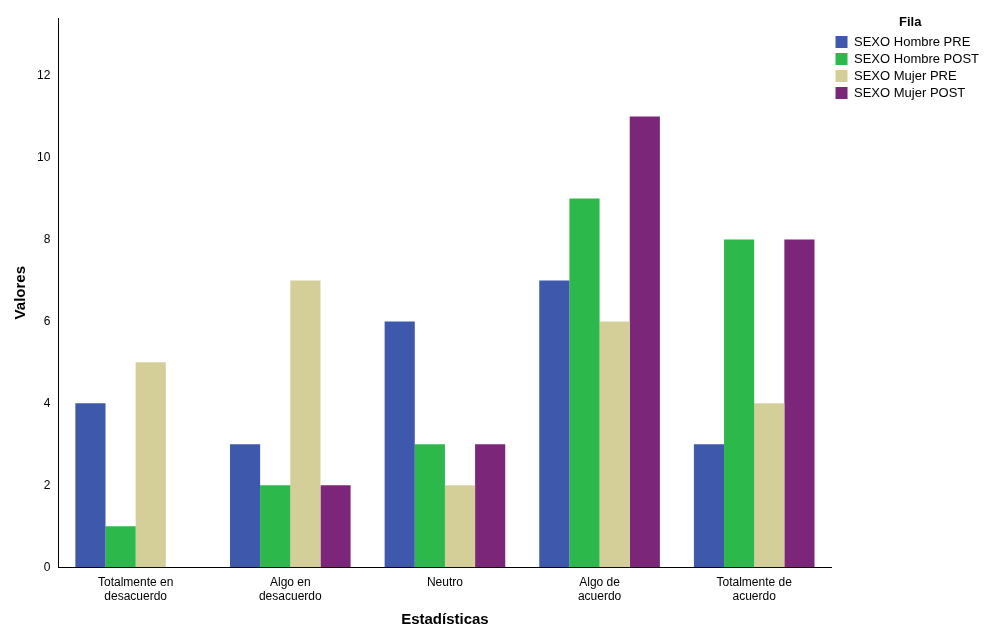  Describe the element at coordinates (910, 92) in the screenshot. I see `legend-label: SEXO Mujer POST` at that location.